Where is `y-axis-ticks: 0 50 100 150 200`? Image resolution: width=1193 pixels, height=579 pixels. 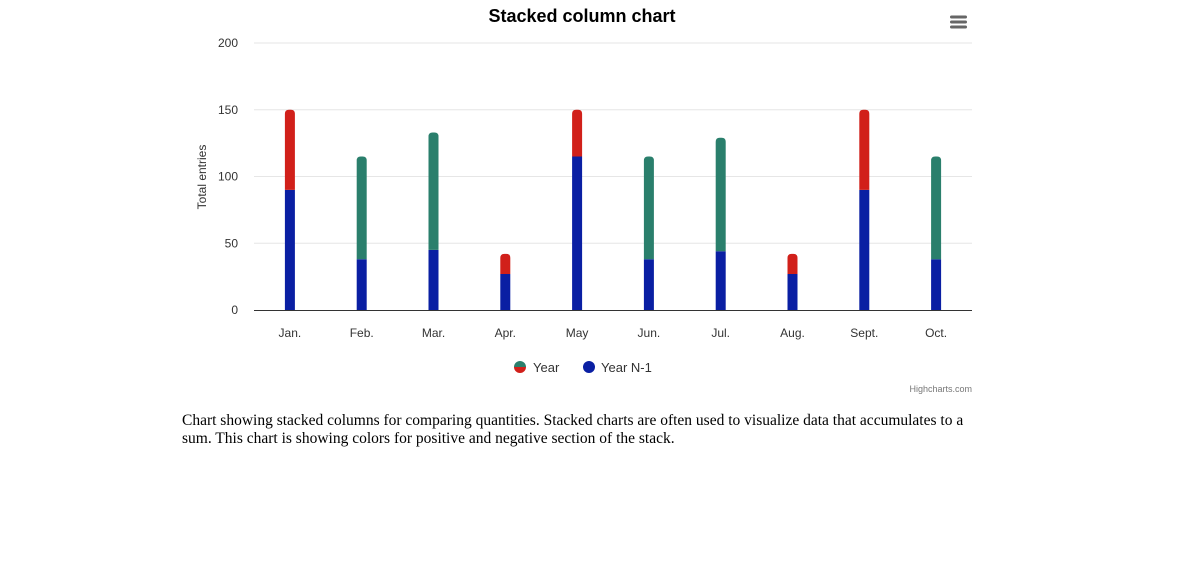
y-axis-ticks: 0 50 100 150 200 is located at coordinates (228, 176).